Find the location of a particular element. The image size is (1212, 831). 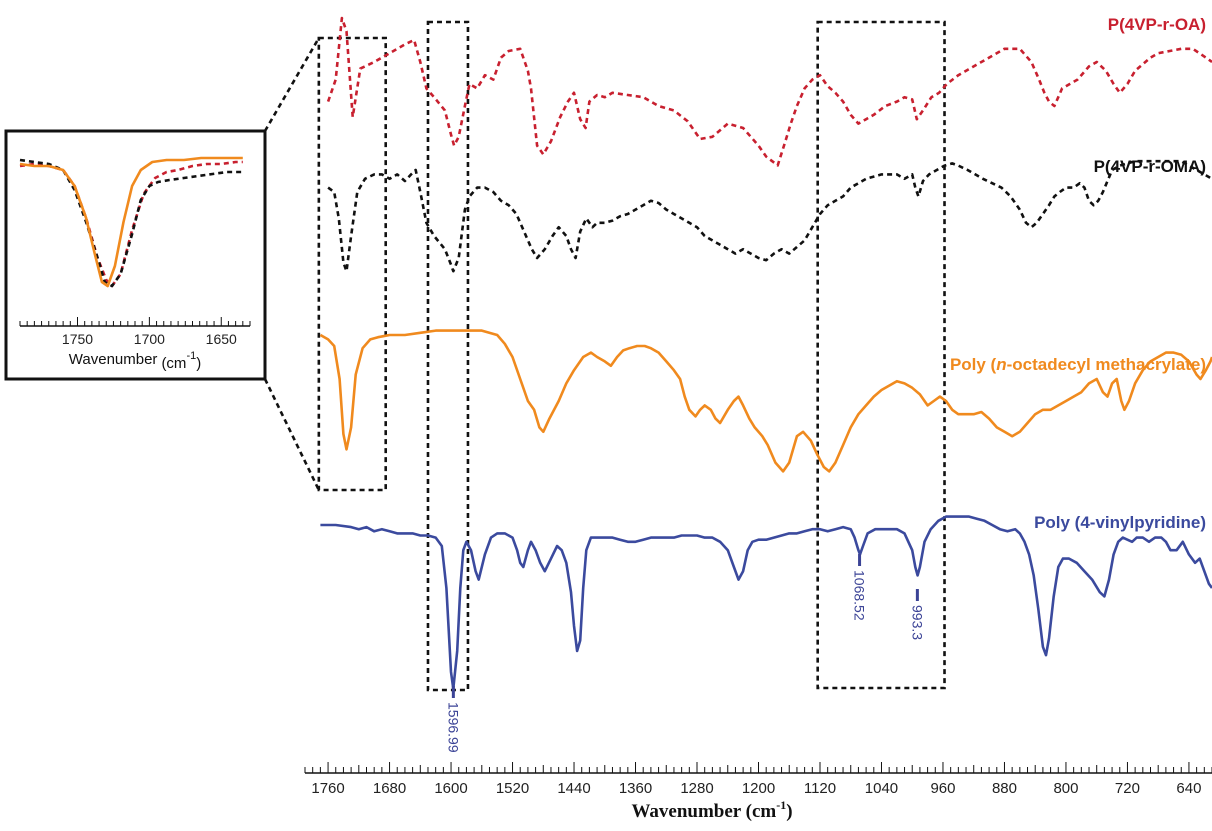

series-label: Poly (n-octadecyl methacrylate) is located at coordinates (1078, 364).